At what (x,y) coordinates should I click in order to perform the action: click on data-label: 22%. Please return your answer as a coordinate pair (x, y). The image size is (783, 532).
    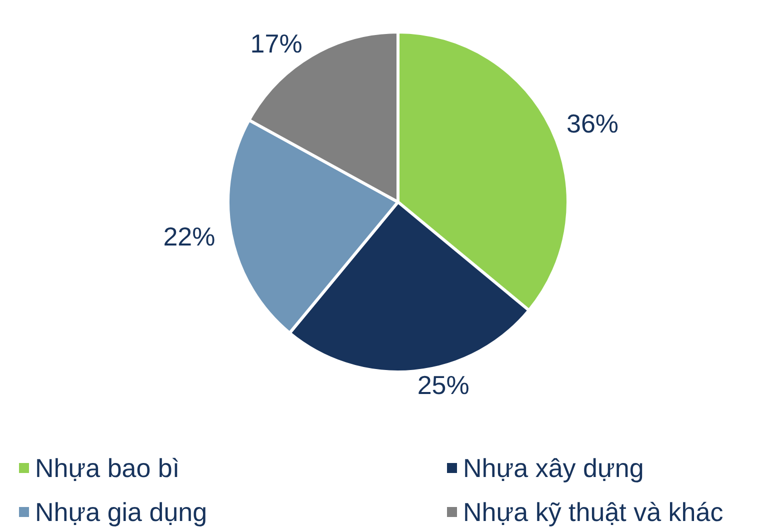
    Looking at the image, I should click on (189, 236).